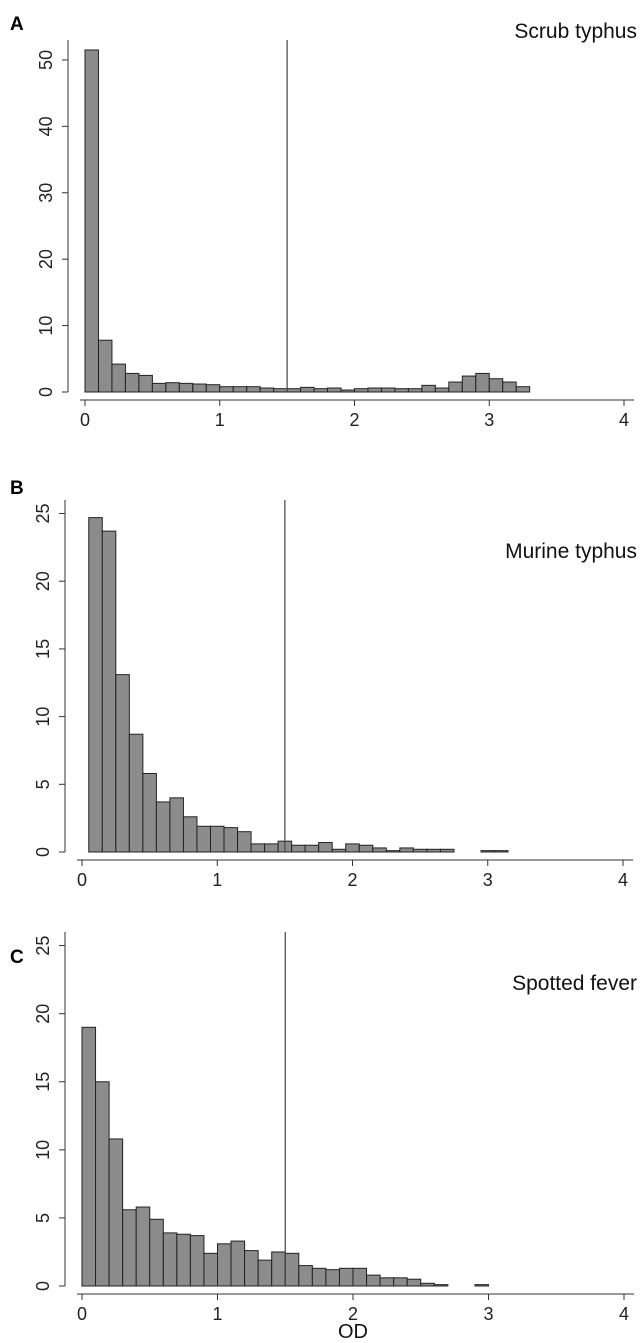  I want to click on x-tick-label: 4, so click(624, 1314).